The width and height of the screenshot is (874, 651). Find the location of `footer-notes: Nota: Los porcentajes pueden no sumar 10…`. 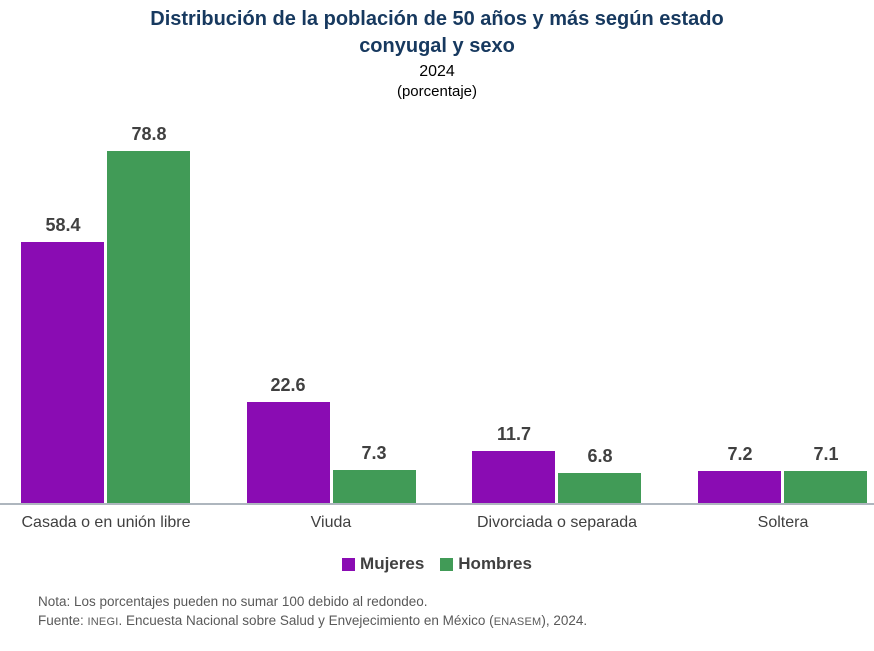

footer-notes: Nota: Los porcentajes pueden no sumar 10… is located at coordinates (437, 612).